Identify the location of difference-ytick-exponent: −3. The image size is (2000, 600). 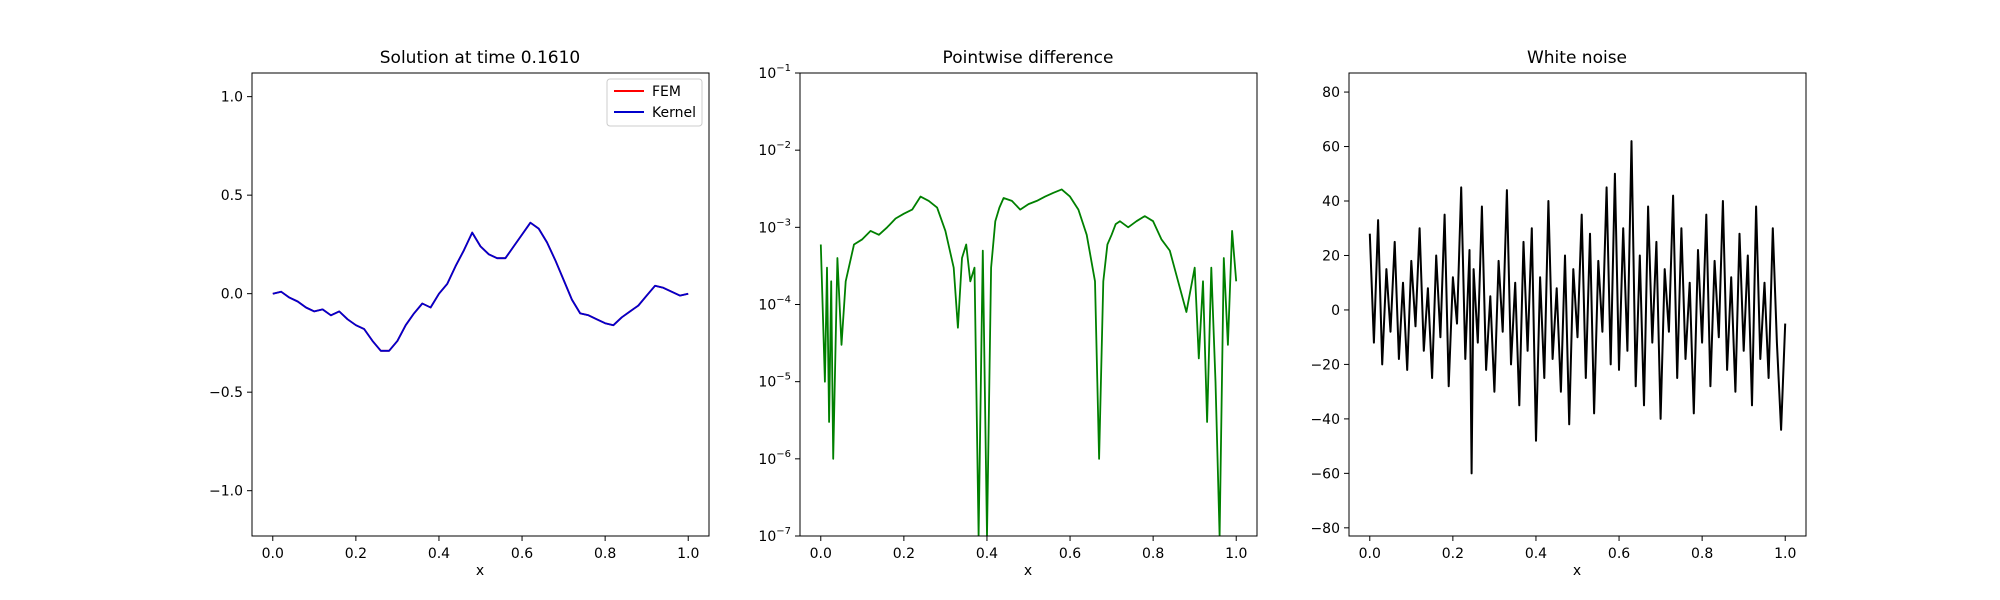
(783, 222).